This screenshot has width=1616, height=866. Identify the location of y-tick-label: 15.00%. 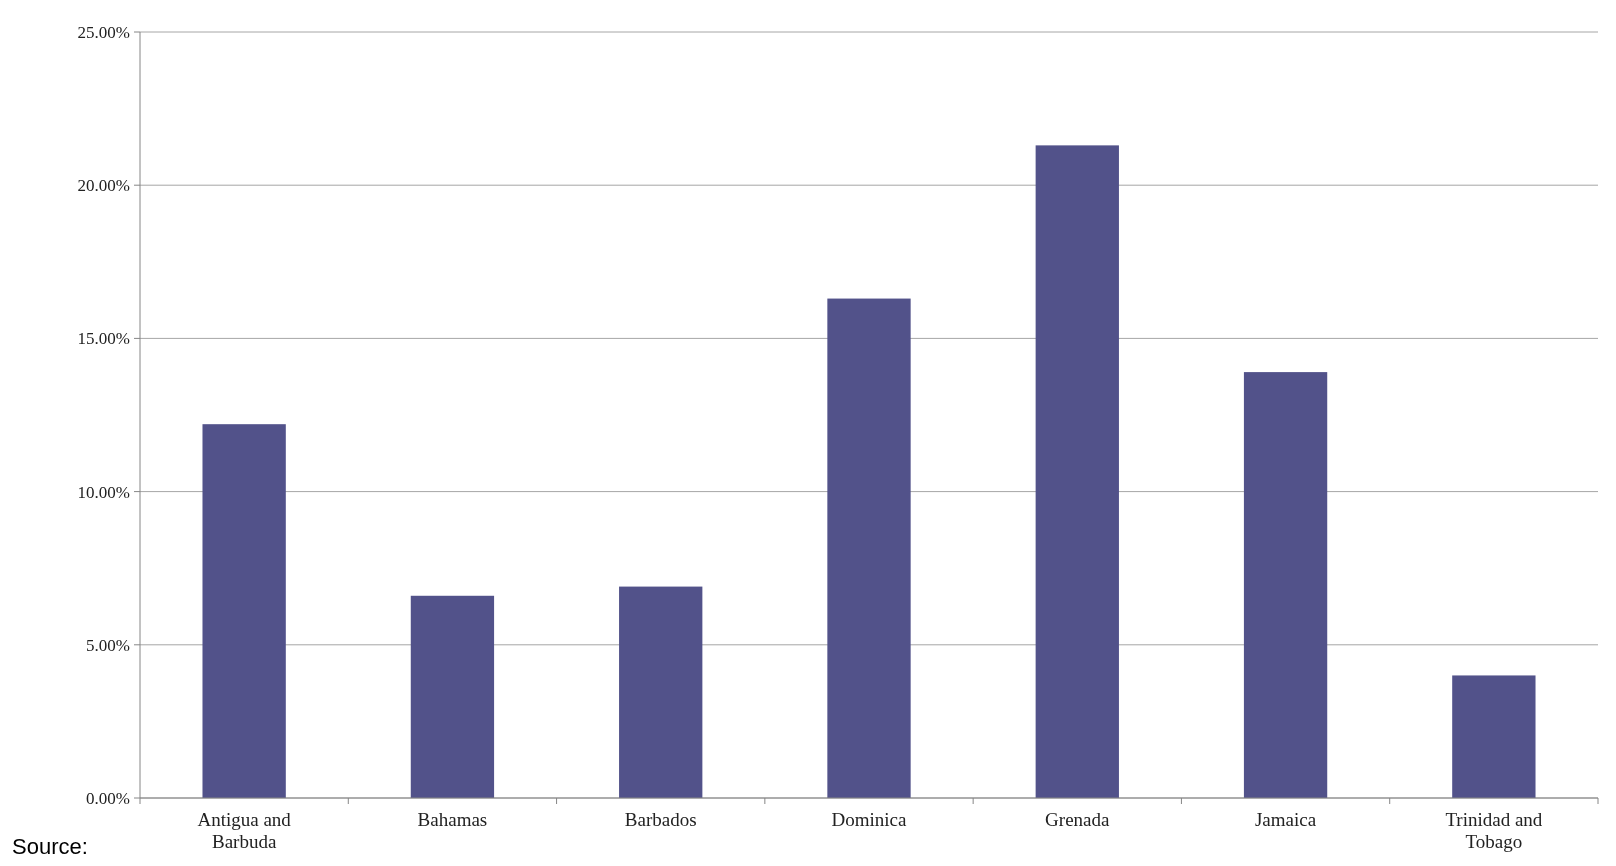
(103, 339).